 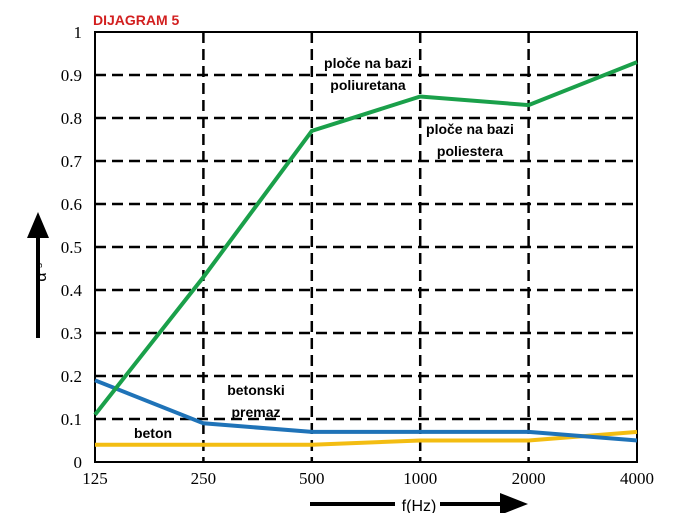 What do you see at coordinates (136, 20) in the screenshot?
I see `chart-title: DIJAGRAM 5` at bounding box center [136, 20].